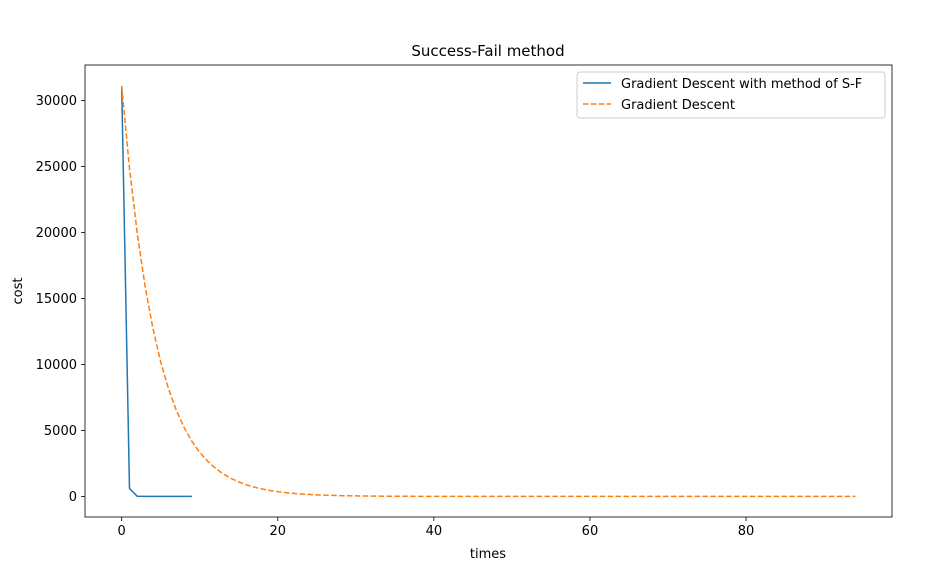 The image size is (938, 576). What do you see at coordinates (678, 105) in the screenshot?
I see `legend-label-series-1: Gradient Descent` at bounding box center [678, 105].